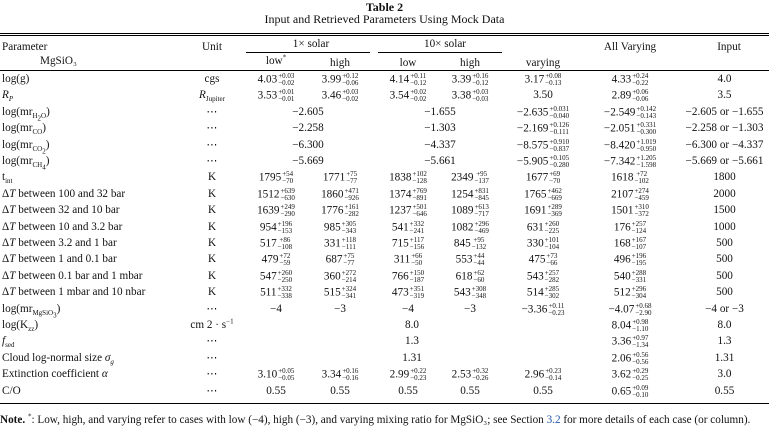  I want to click on row-value: 2.53 +0.32 −0.26, so click(470, 374).